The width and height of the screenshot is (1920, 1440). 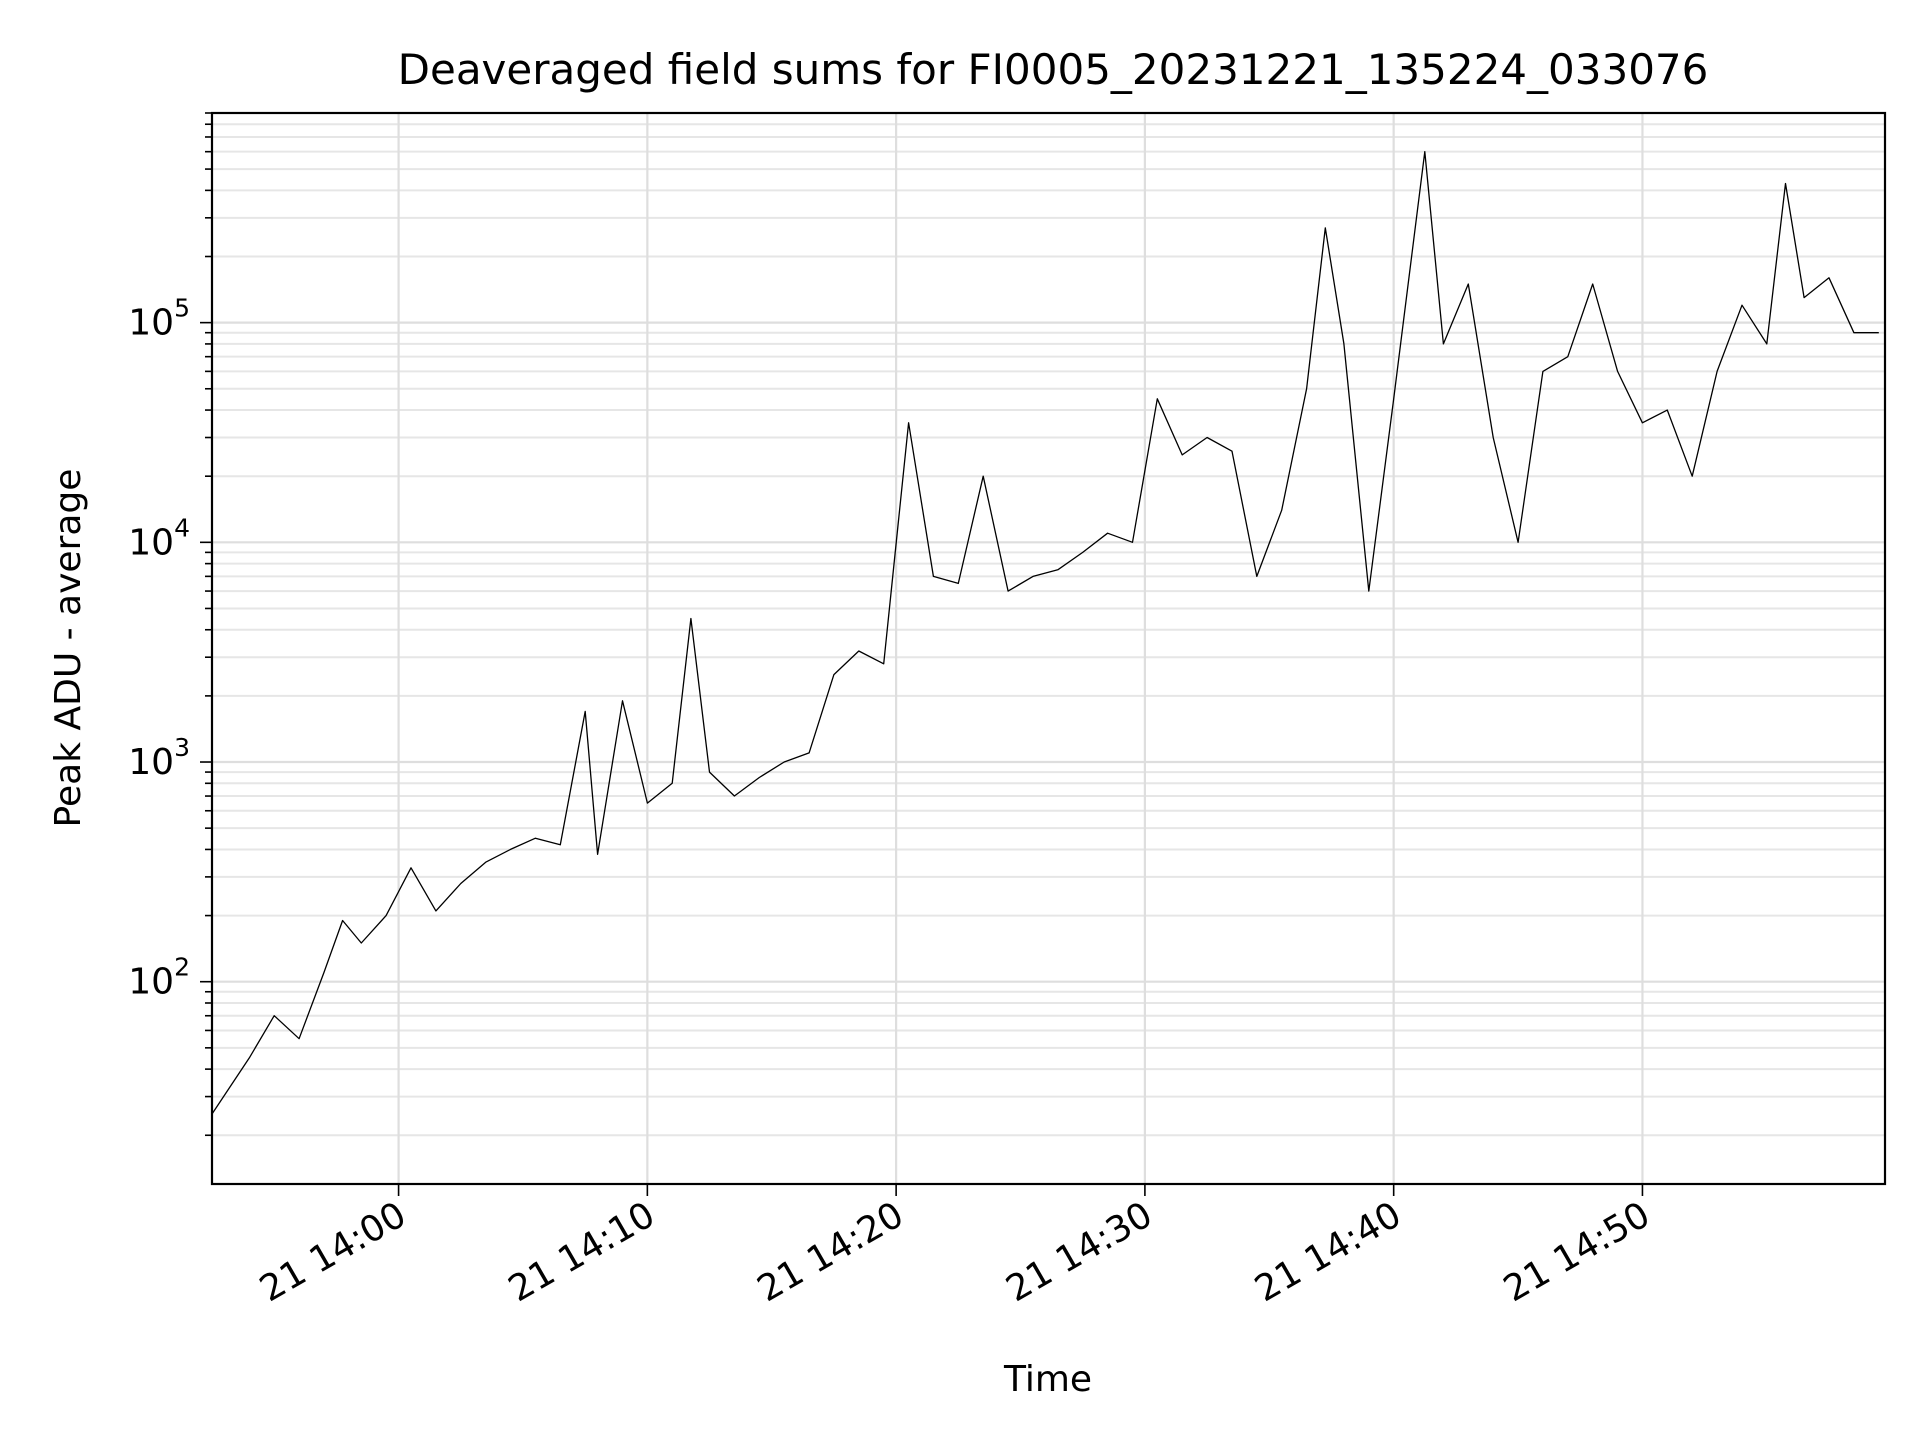 I want to click on x-axis-label: Time, so click(x=1047, y=1379).